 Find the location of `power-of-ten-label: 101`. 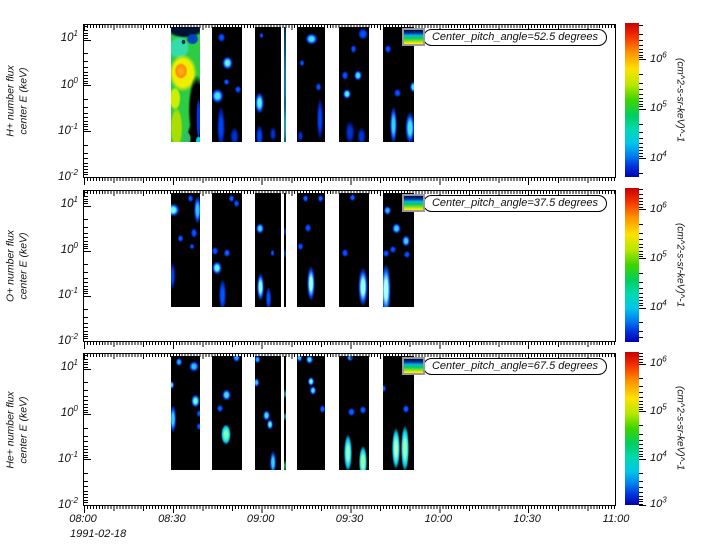

power-of-ten-label: 101 is located at coordinates (69, 366).